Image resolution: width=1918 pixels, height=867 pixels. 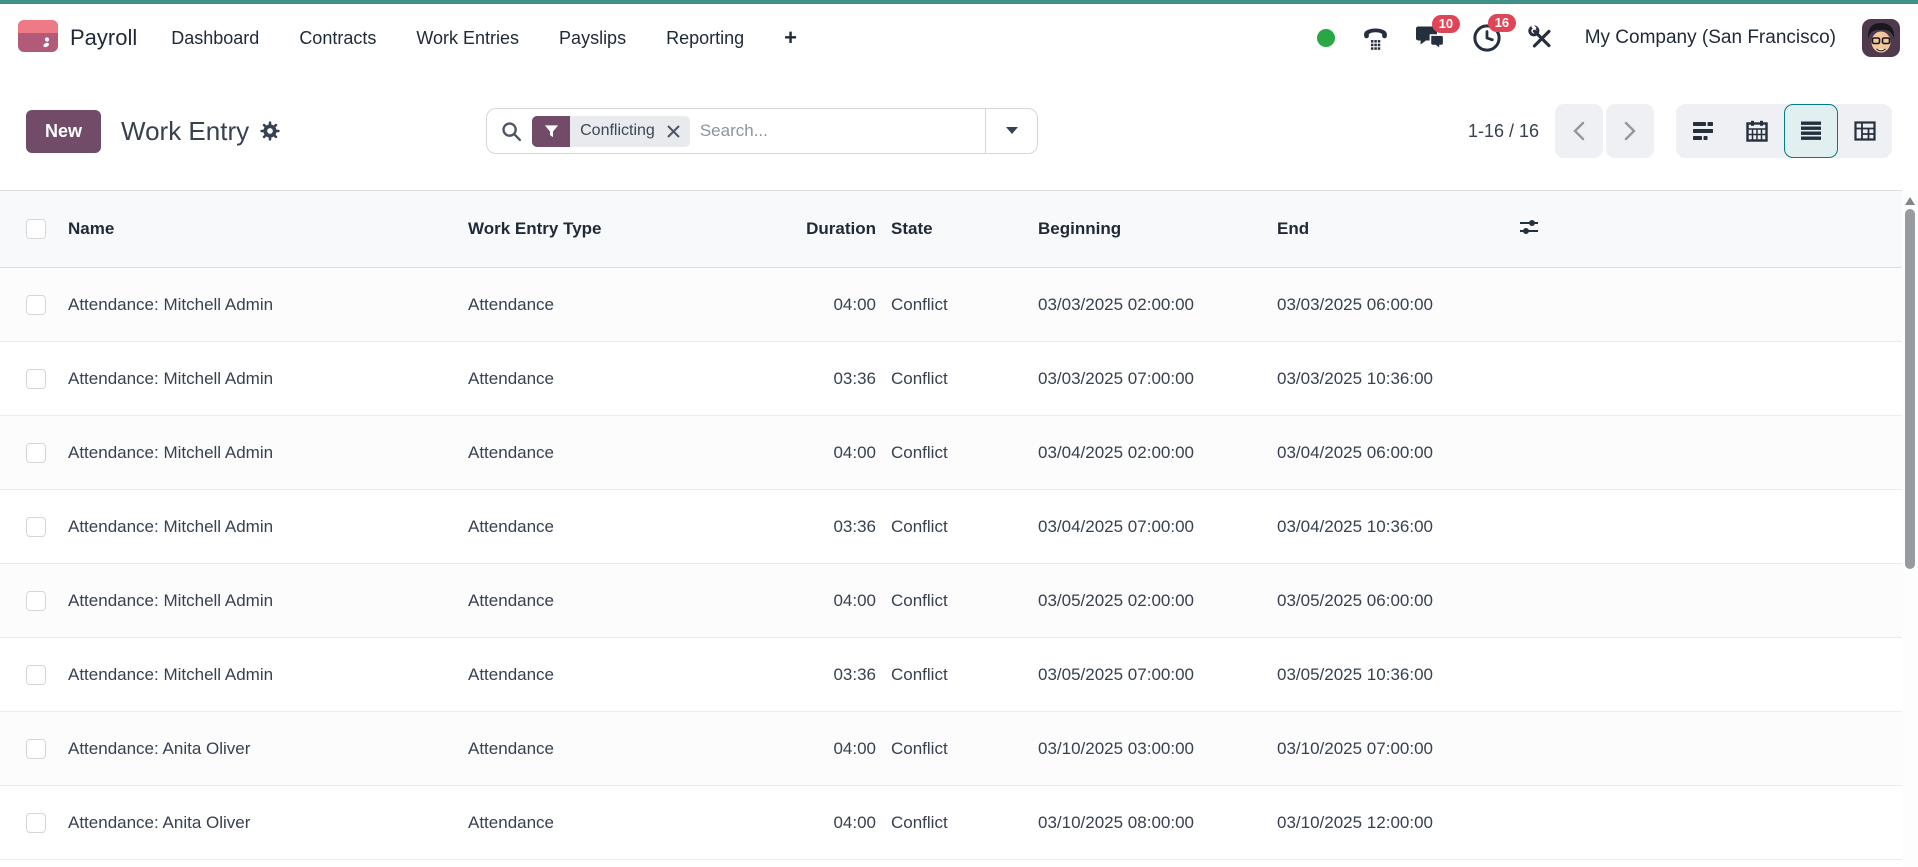 What do you see at coordinates (91, 228) in the screenshot?
I see `column-header-name: Name` at bounding box center [91, 228].